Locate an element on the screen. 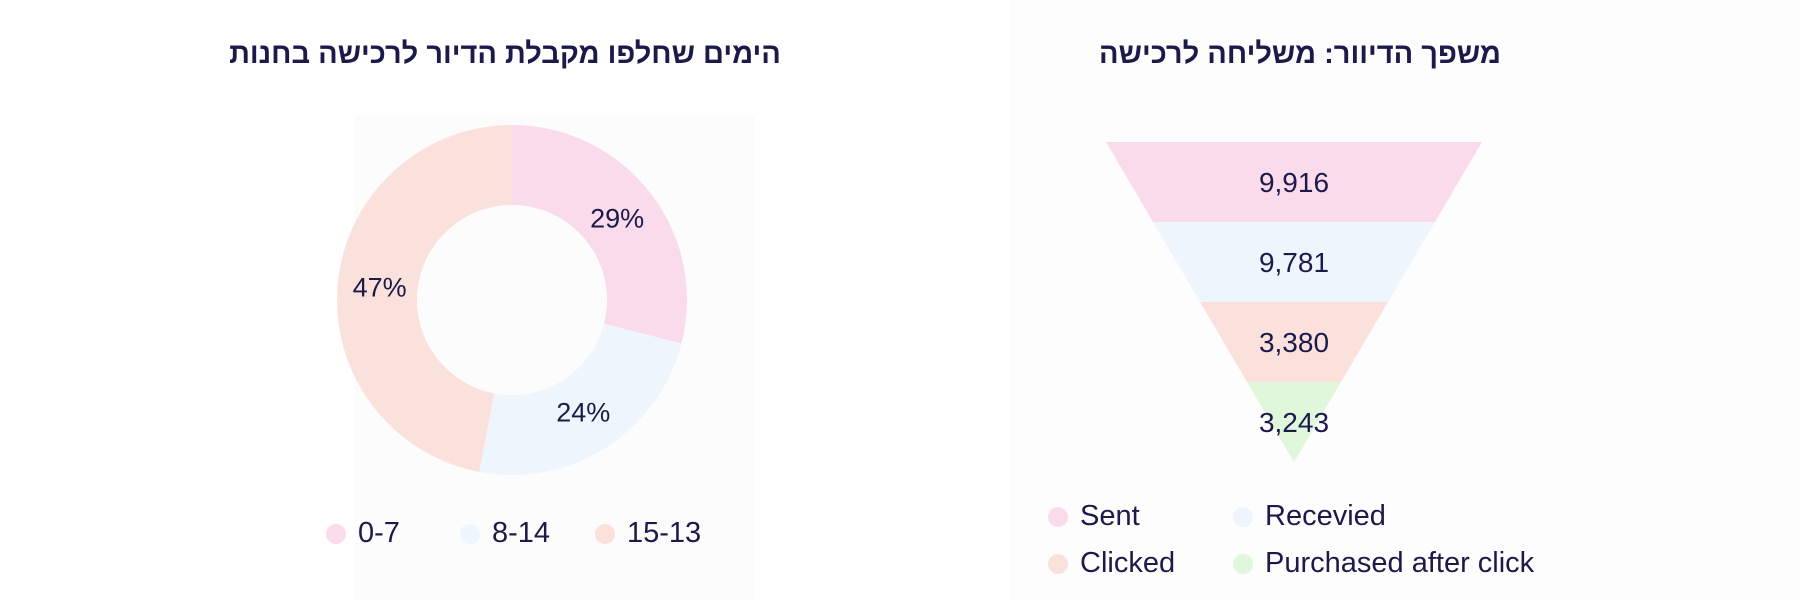  donut-chart: 29% 24% 47% is located at coordinates (511, 299).